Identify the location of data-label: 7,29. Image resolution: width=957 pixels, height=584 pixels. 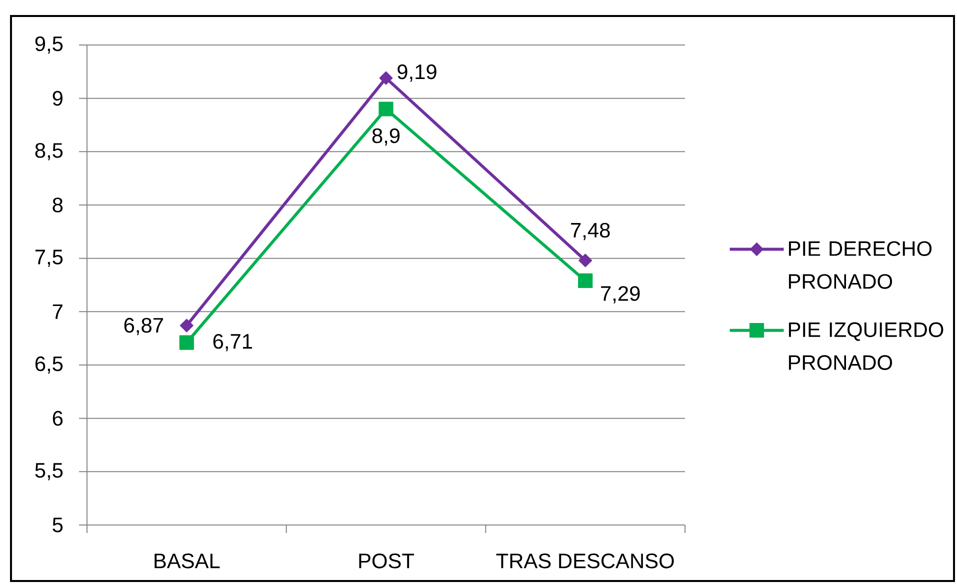
(620, 295).